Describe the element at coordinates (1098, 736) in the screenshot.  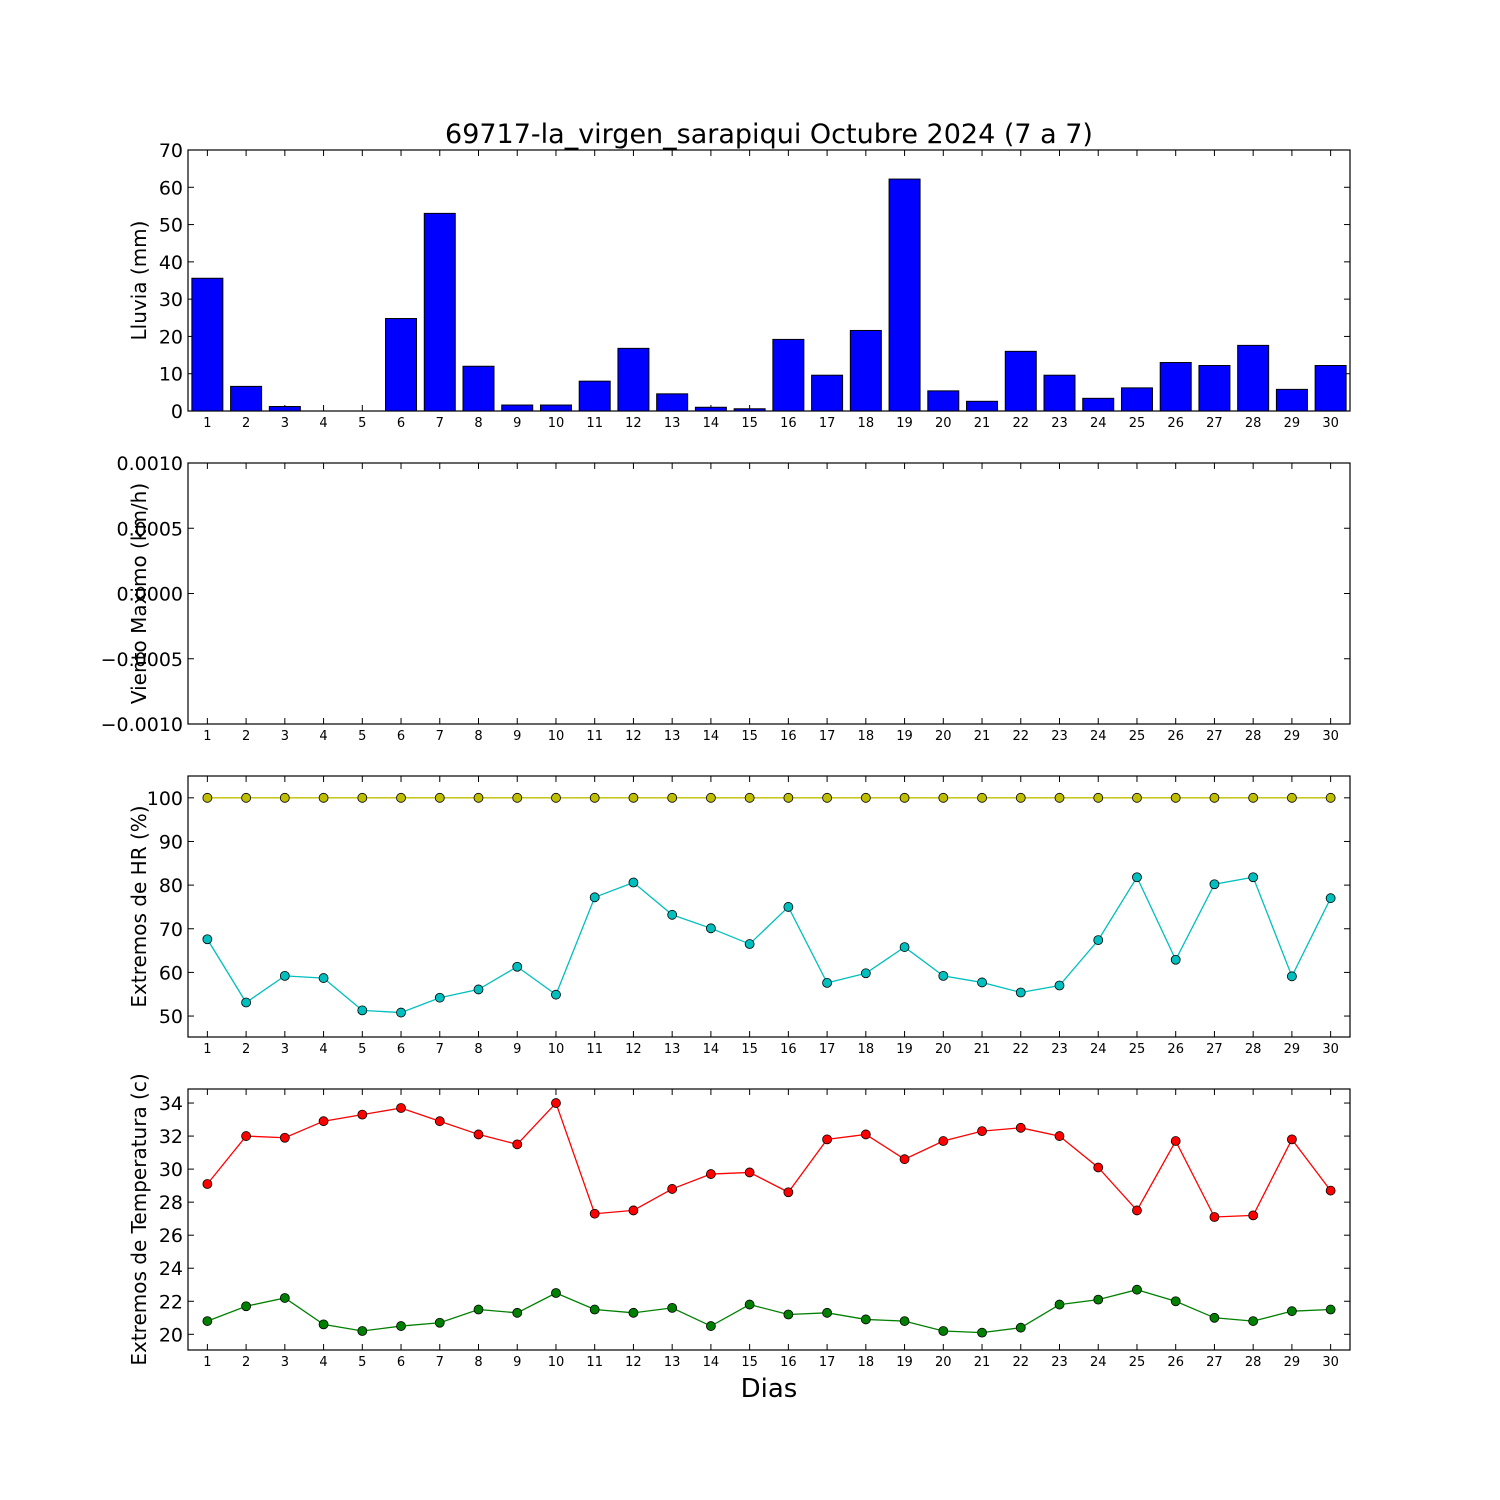
I see `xtick-label: 24` at that location.